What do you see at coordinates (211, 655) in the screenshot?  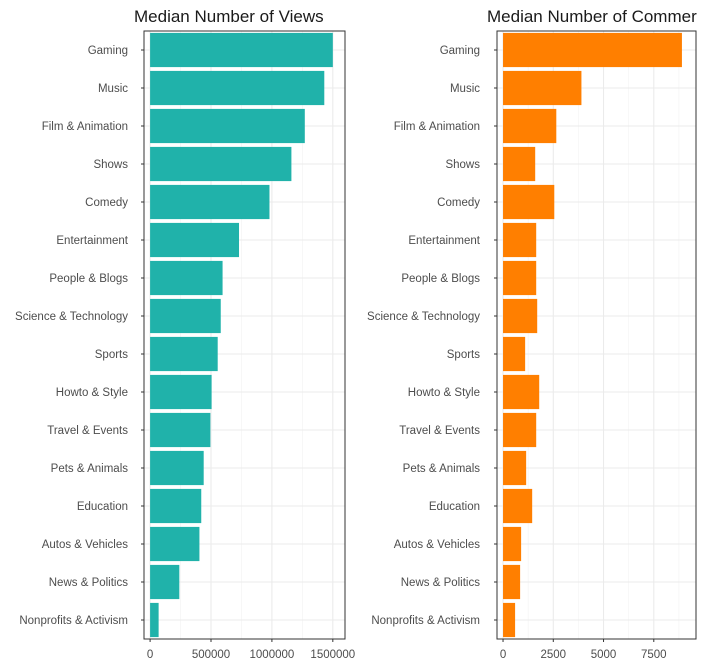 I see `x-tick-label: 500000` at bounding box center [211, 655].